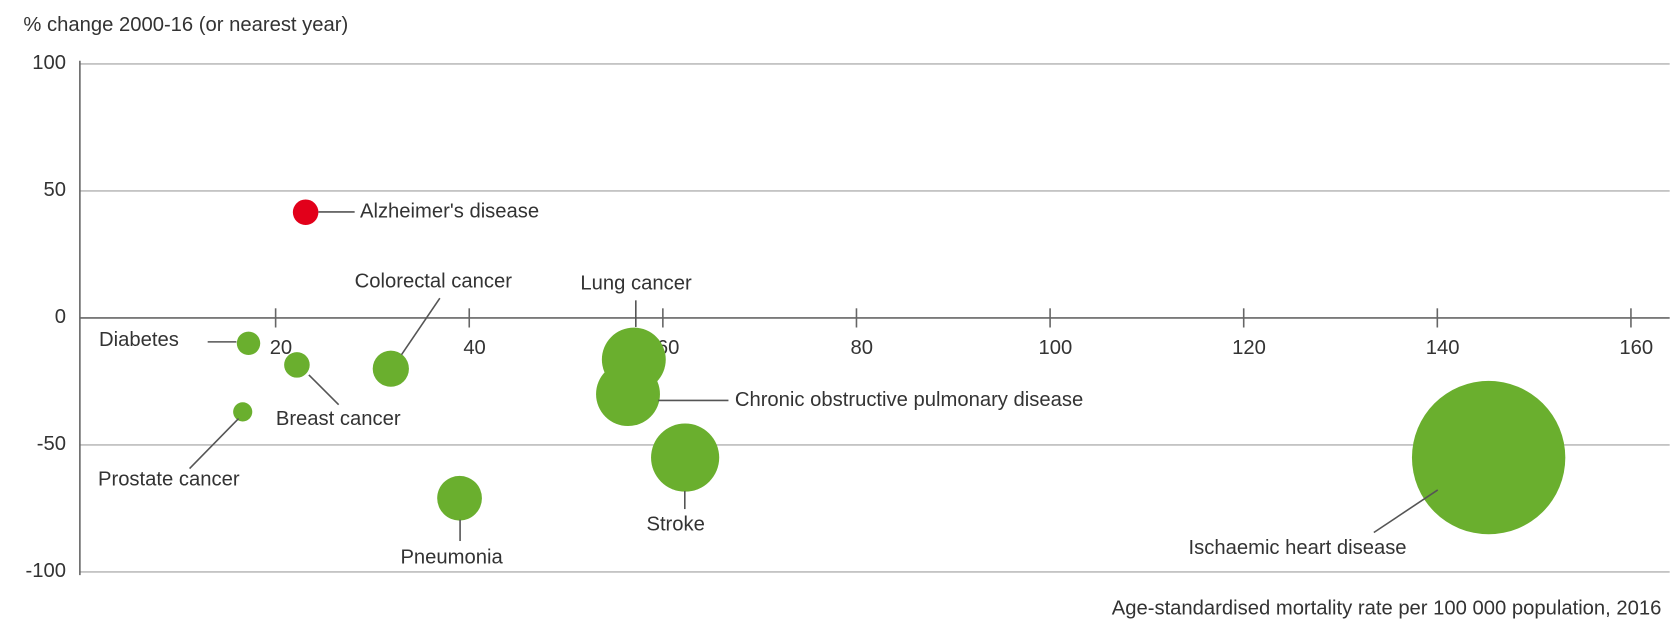 This screenshot has width=1670, height=621. What do you see at coordinates (281, 348) in the screenshot?
I see `x-tick-label: 20` at bounding box center [281, 348].